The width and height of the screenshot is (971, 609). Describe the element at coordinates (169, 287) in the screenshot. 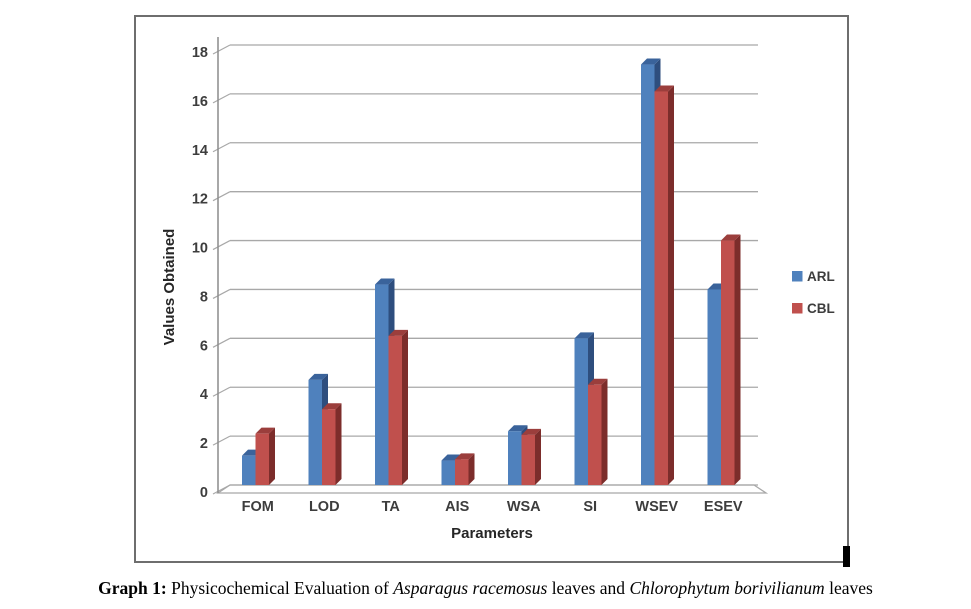

I see `y-axis-title: Values Obtained` at that location.